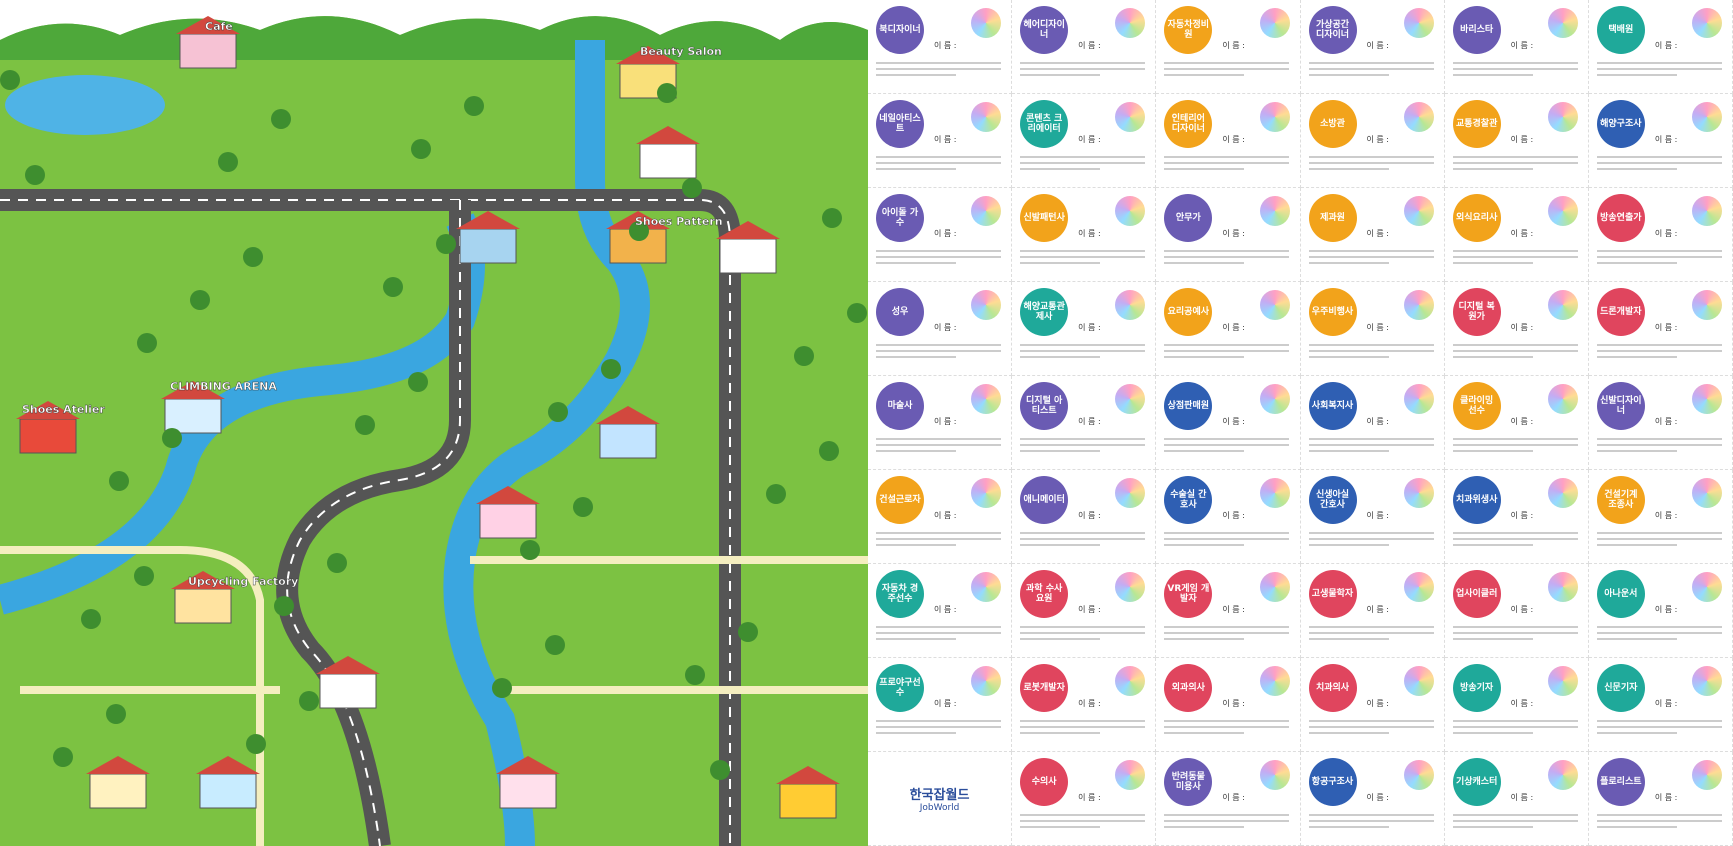 This screenshot has width=1733, height=846. Describe the element at coordinates (1188, 218) in the screenshot. I see `job-badge: 안무가` at that location.